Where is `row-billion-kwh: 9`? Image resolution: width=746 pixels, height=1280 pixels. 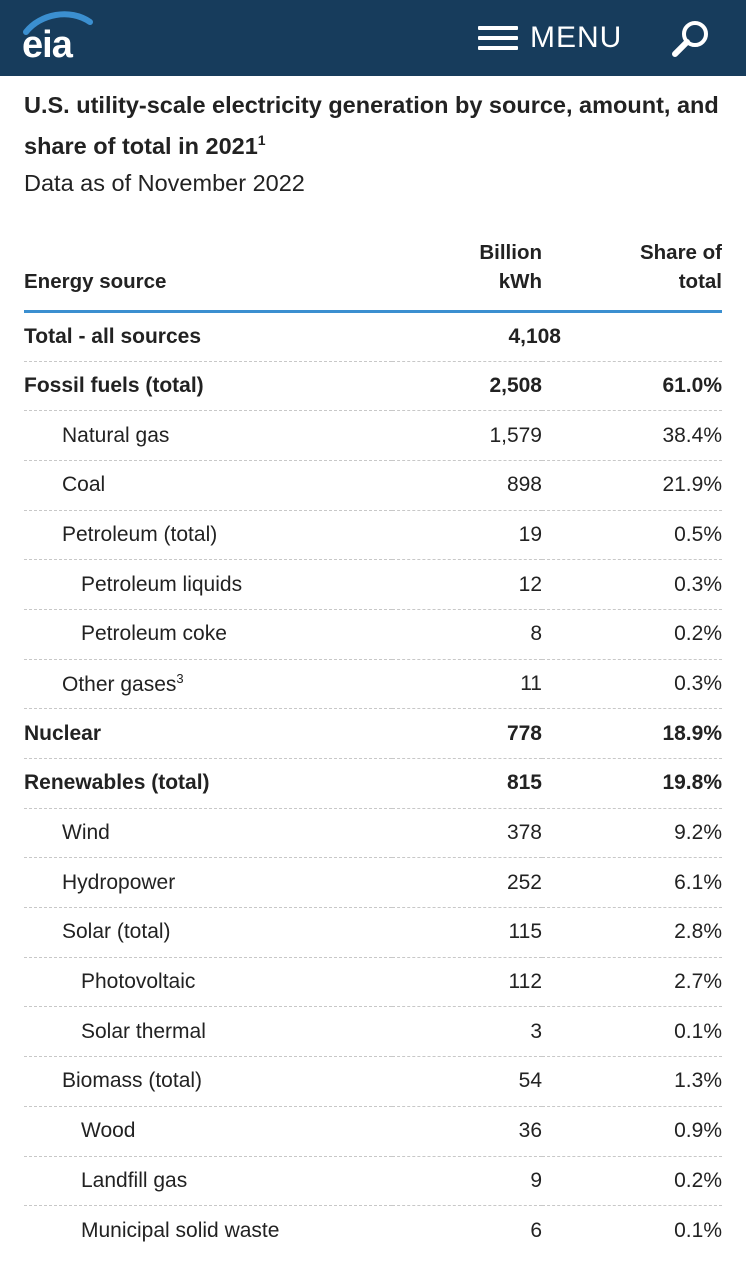 row-billion-kwh: 9 is located at coordinates (467, 1181).